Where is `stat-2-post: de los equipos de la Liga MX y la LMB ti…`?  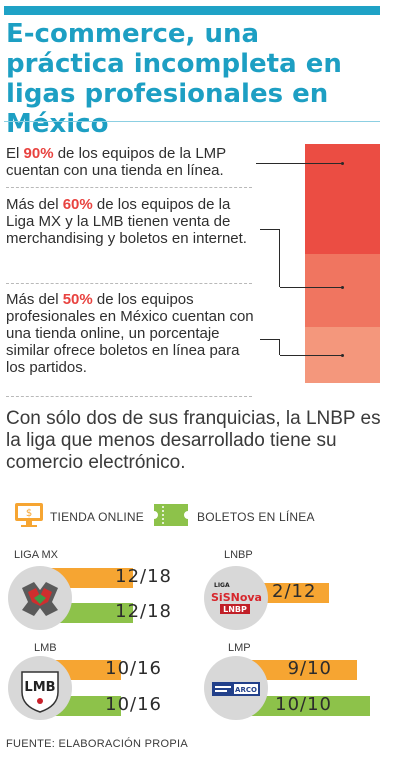 stat-2-post: de los equipos de la Liga MX y la LMB ti… is located at coordinates (126, 221).